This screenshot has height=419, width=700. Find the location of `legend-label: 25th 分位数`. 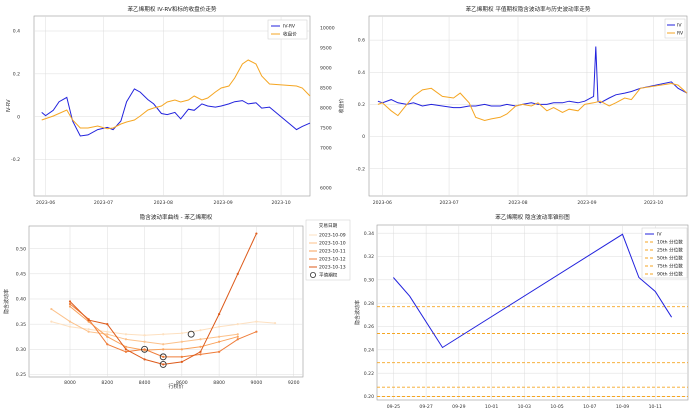

legend-label: 25th 分位数 is located at coordinates (670, 250).